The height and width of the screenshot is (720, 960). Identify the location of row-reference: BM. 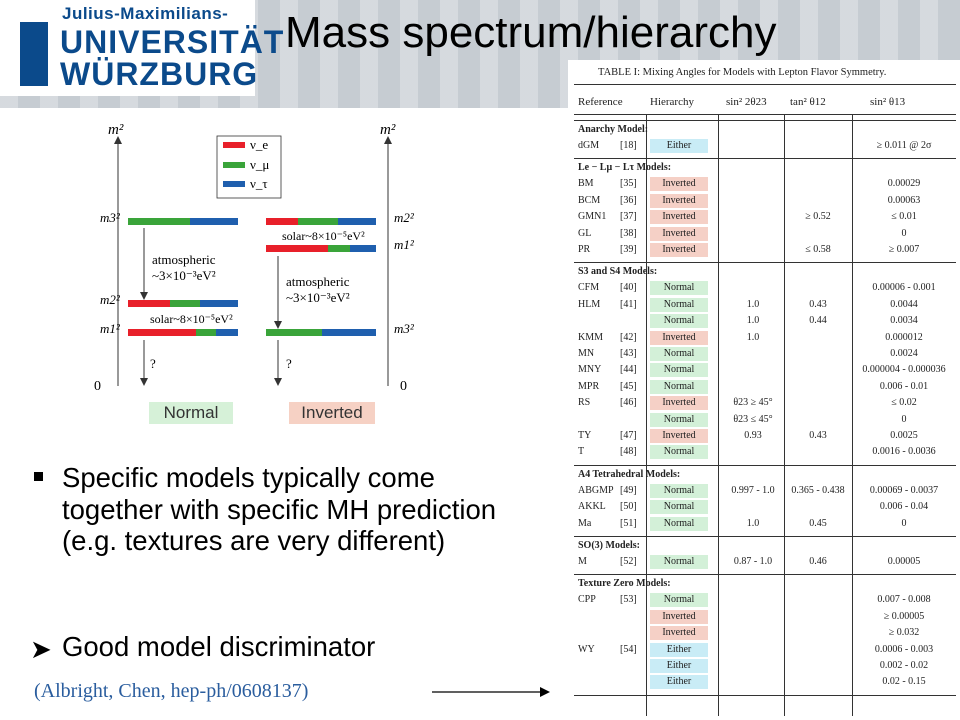
(586, 184).